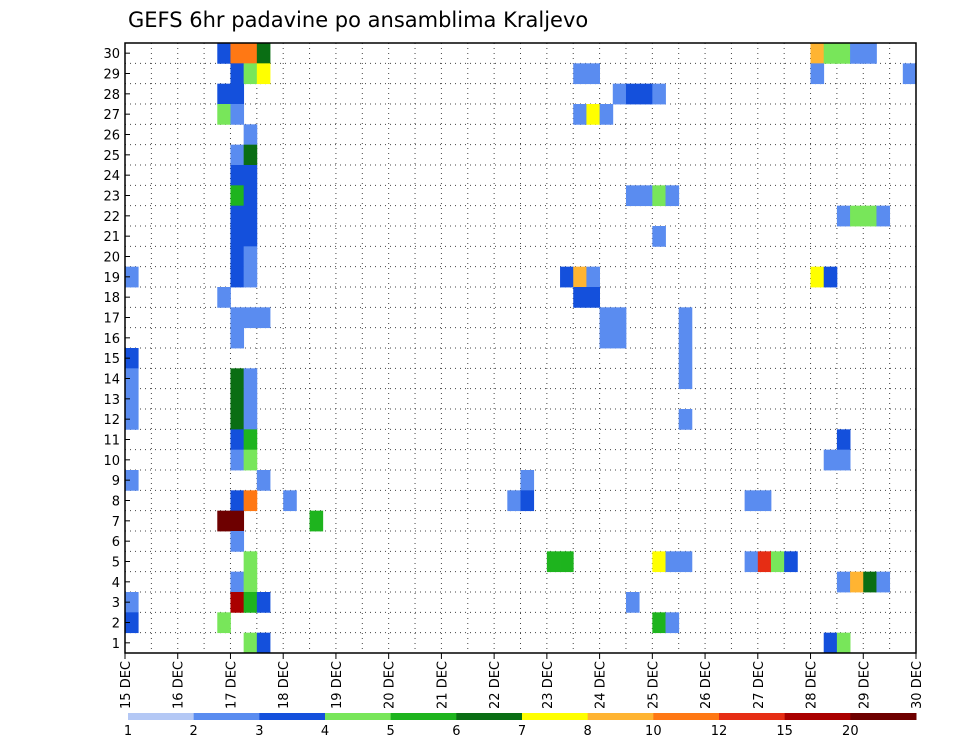 The image size is (960, 742). Describe the element at coordinates (111, 237) in the screenshot. I see `y-tick-label: 21` at that location.